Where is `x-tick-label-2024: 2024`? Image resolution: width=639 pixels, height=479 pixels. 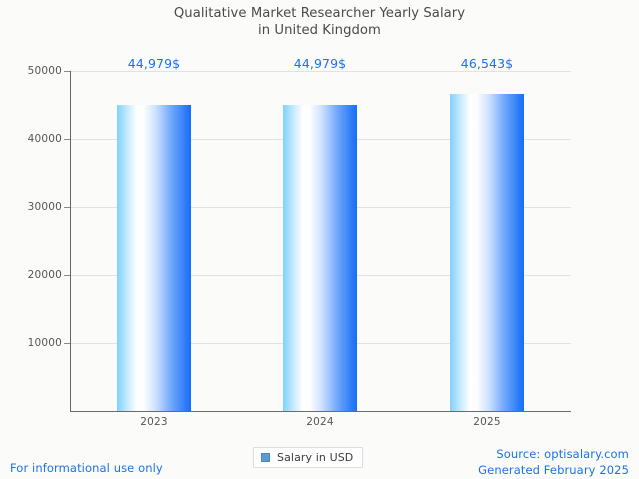 x-tick-label-2024: 2024 is located at coordinates (320, 422).